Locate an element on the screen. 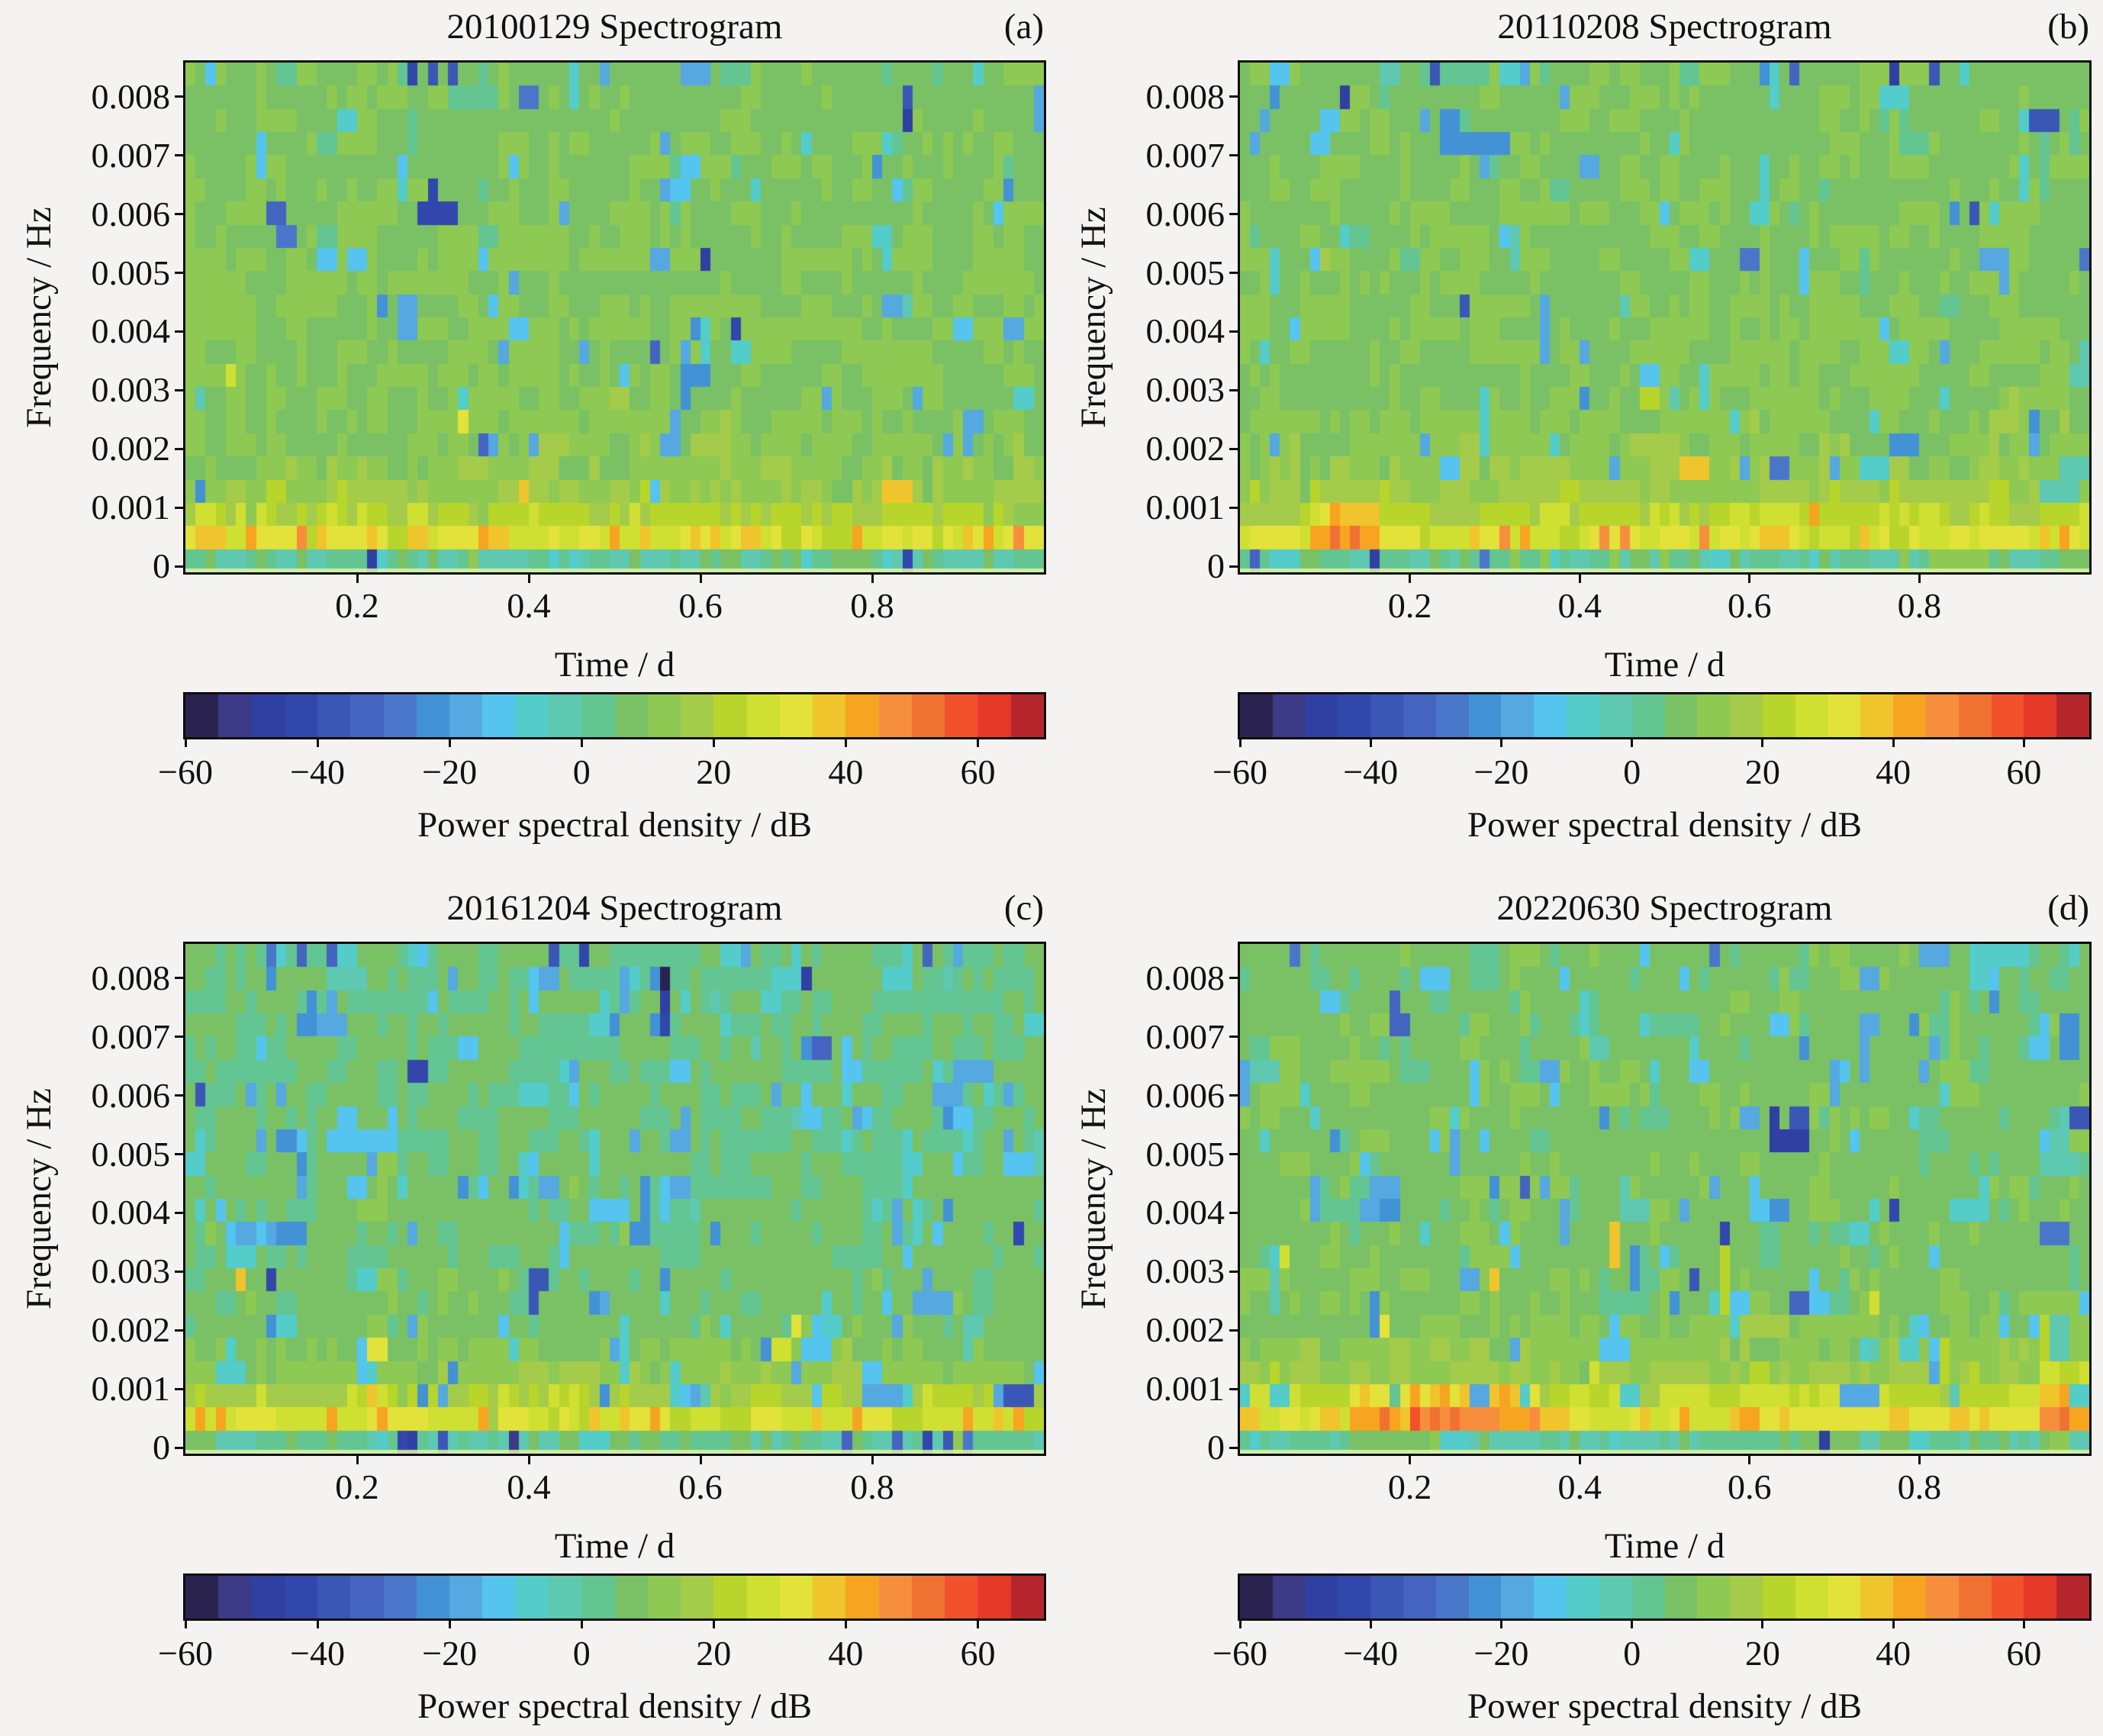 The width and height of the screenshot is (2103, 1736). x-axis-label: Time / d is located at coordinates (1664, 664).